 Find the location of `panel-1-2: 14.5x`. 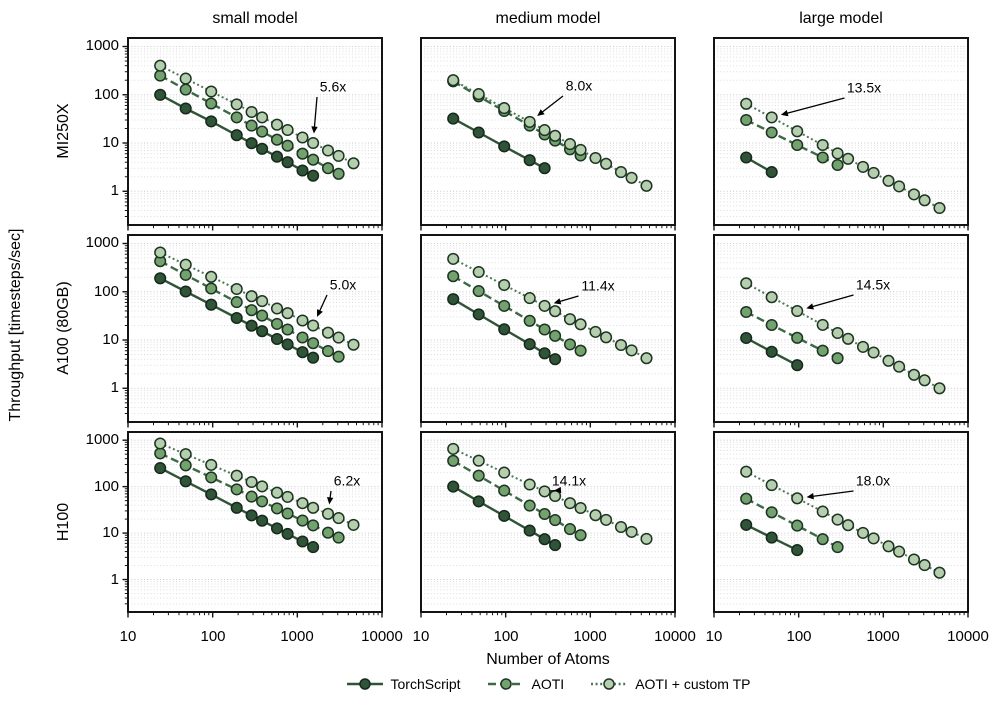

panel-1-2: 14.5x is located at coordinates (841, 331).